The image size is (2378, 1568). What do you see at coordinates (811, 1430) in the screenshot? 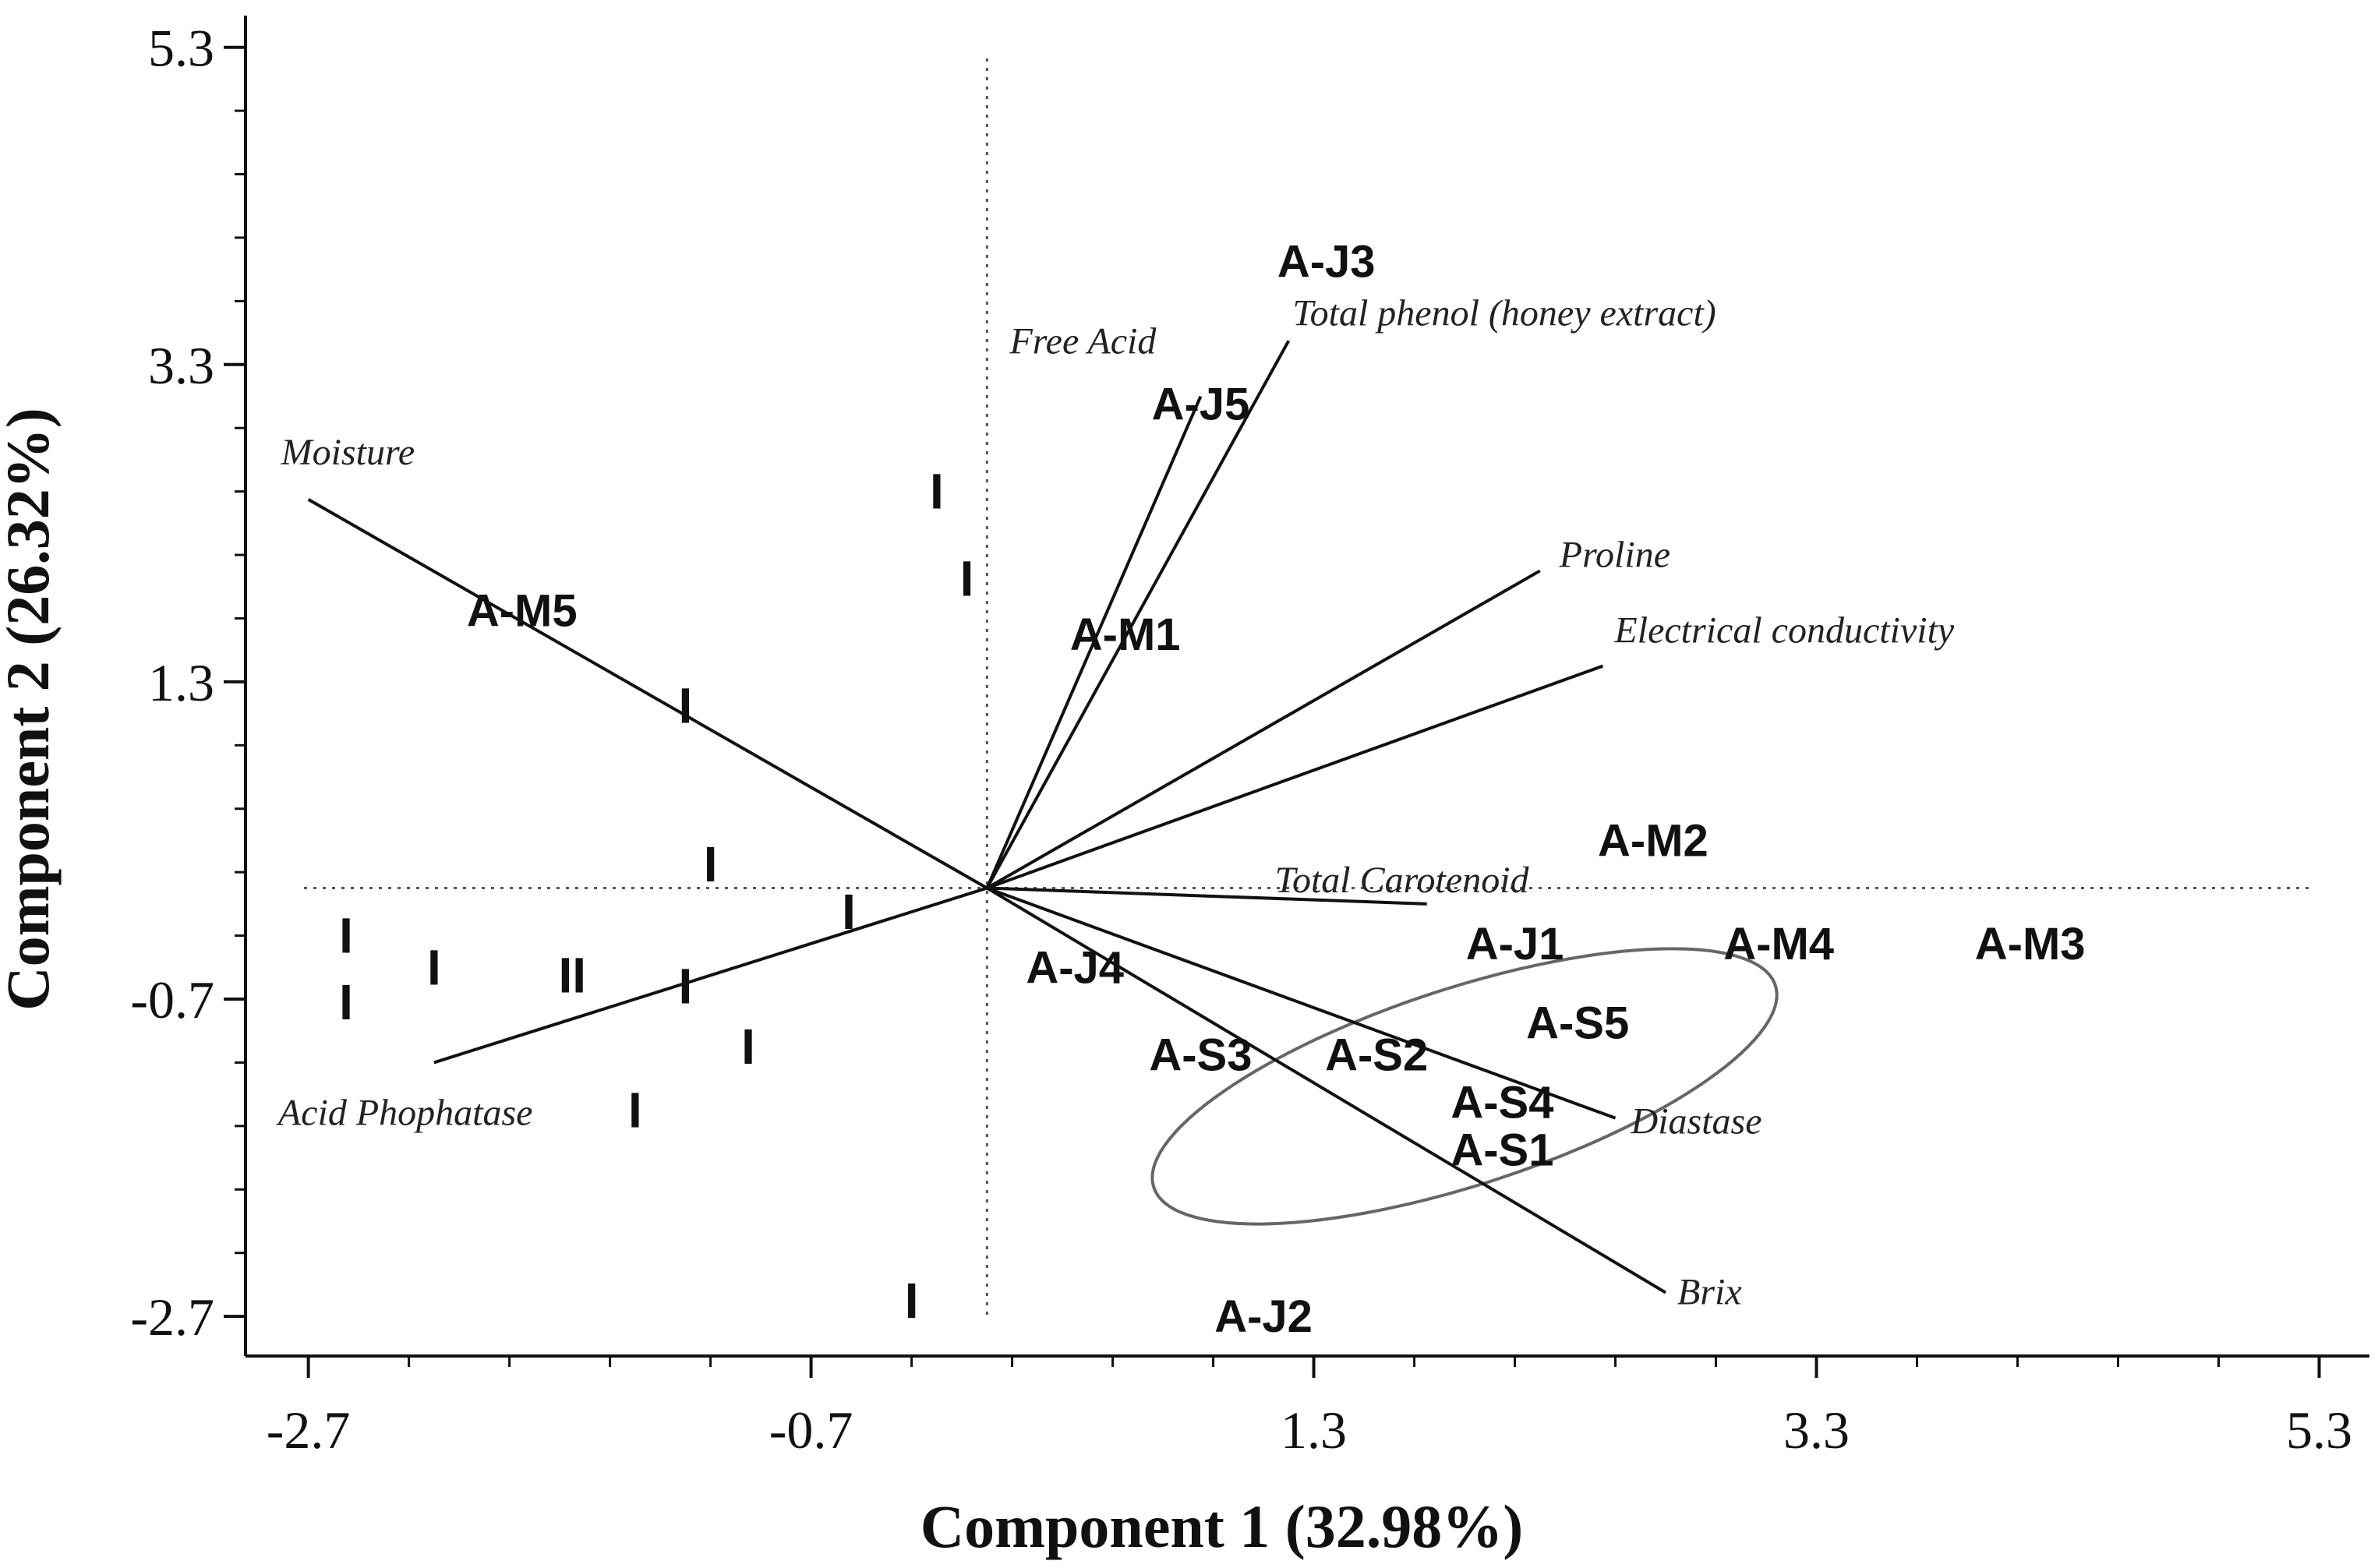
I see `x-tick-label: -0.7` at bounding box center [811, 1430].